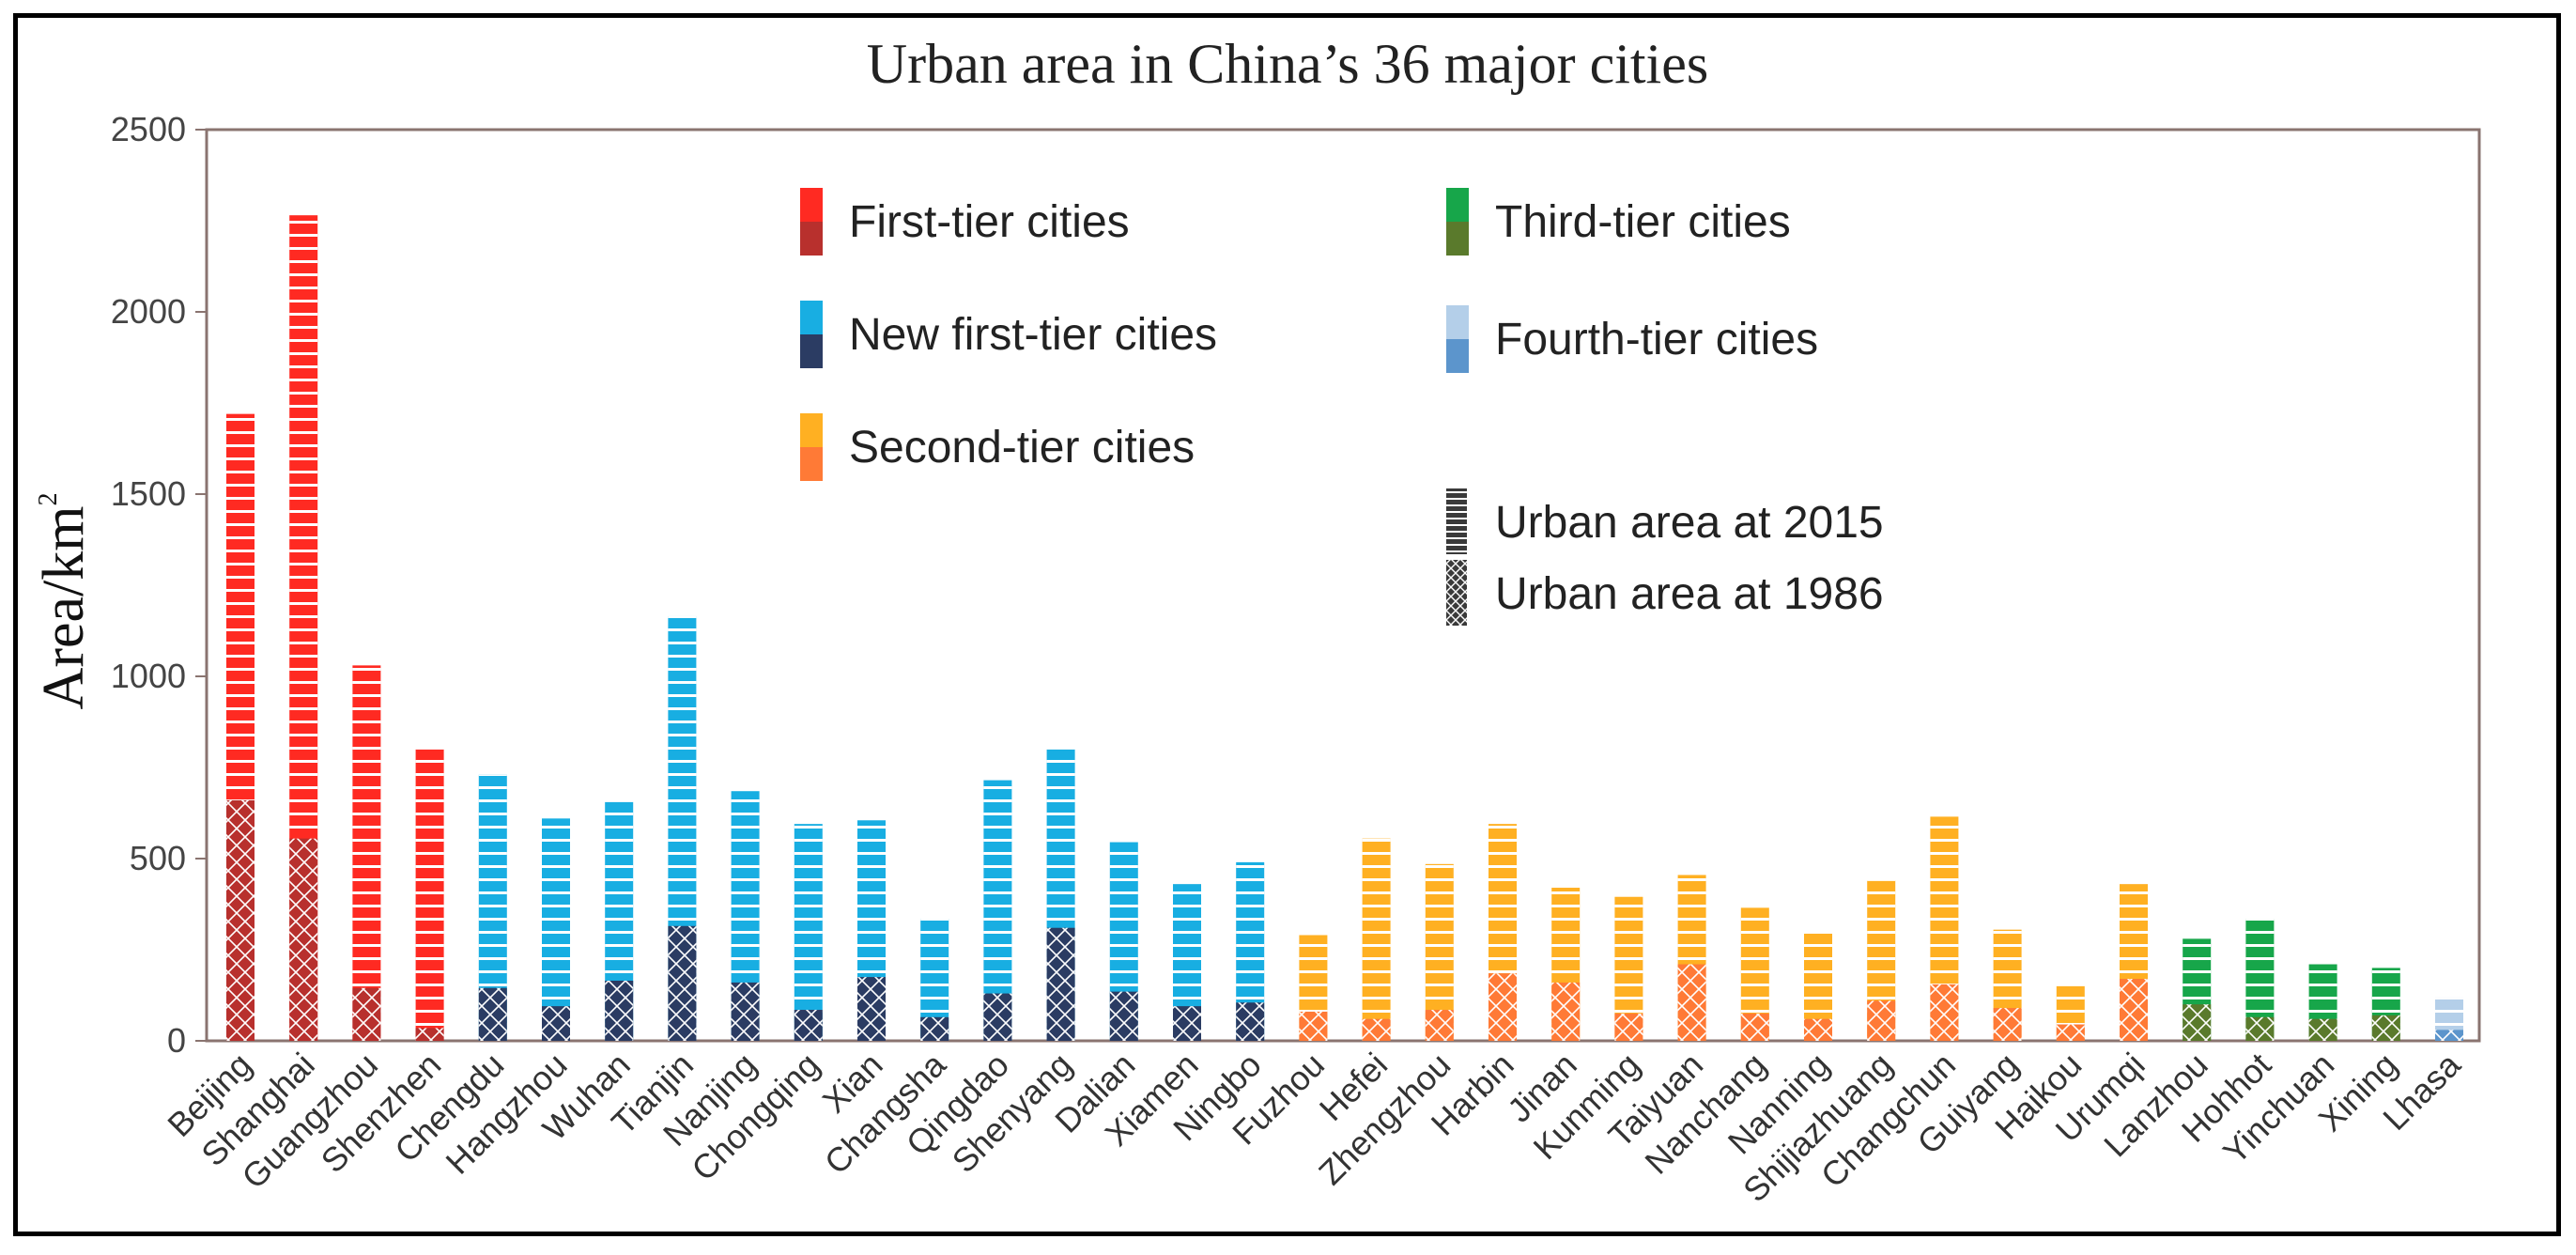 This screenshot has width=2576, height=1255. I want to click on bar-wuhan, so click(619, 921).